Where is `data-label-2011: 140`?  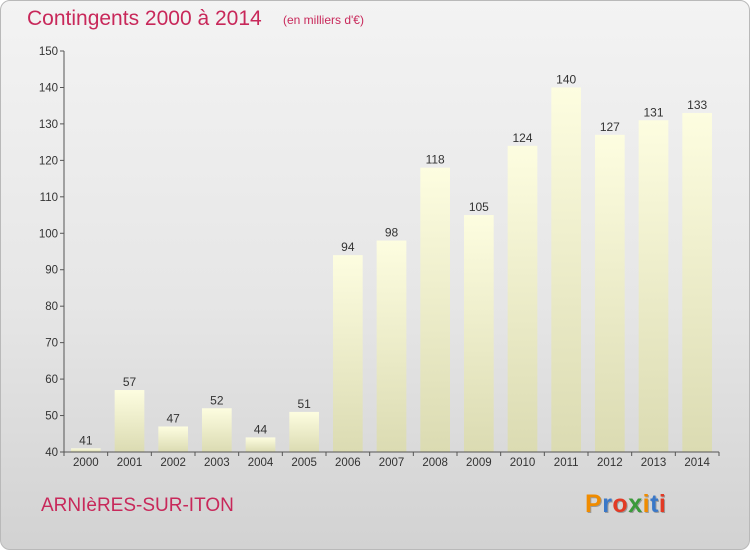 data-label-2011: 140 is located at coordinates (566, 79).